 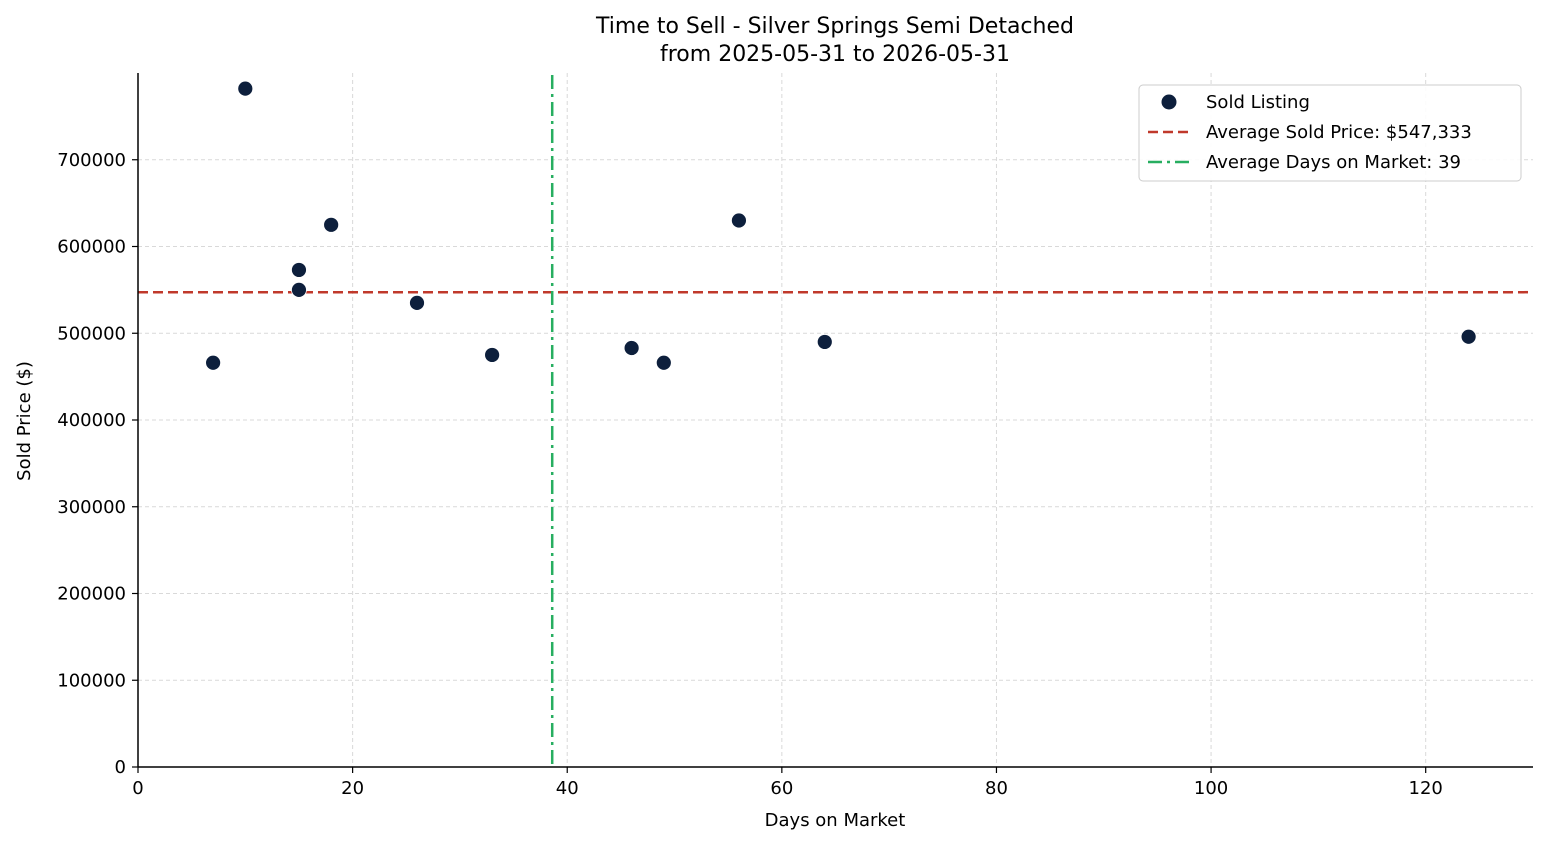 I want to click on x-tick-label: 0, so click(x=137, y=788).